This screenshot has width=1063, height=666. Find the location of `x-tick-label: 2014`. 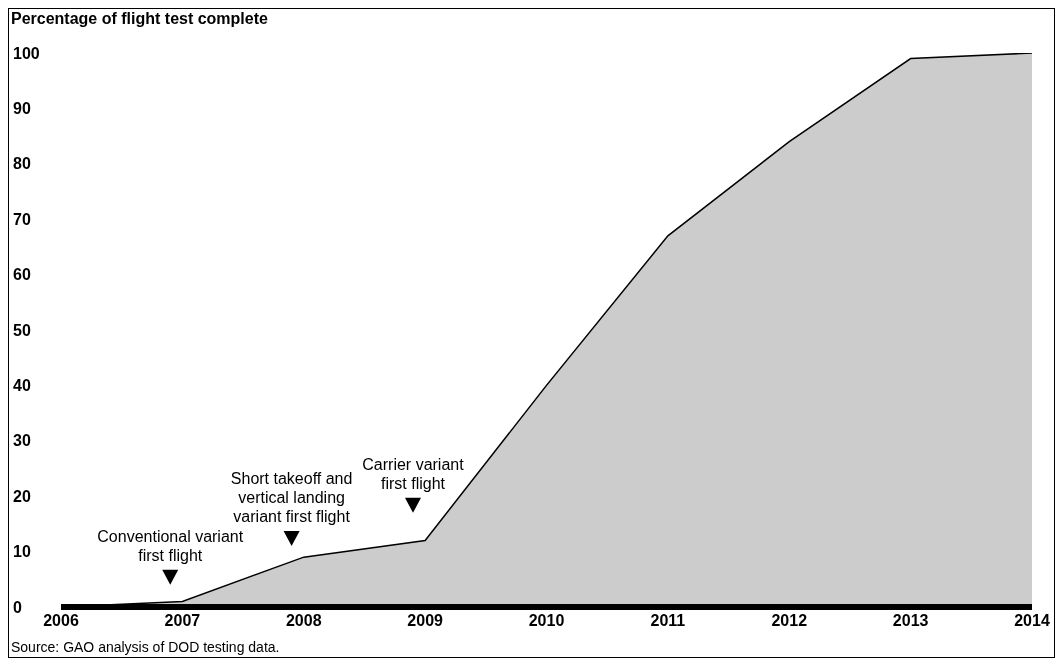

x-tick-label: 2014 is located at coordinates (1032, 621).